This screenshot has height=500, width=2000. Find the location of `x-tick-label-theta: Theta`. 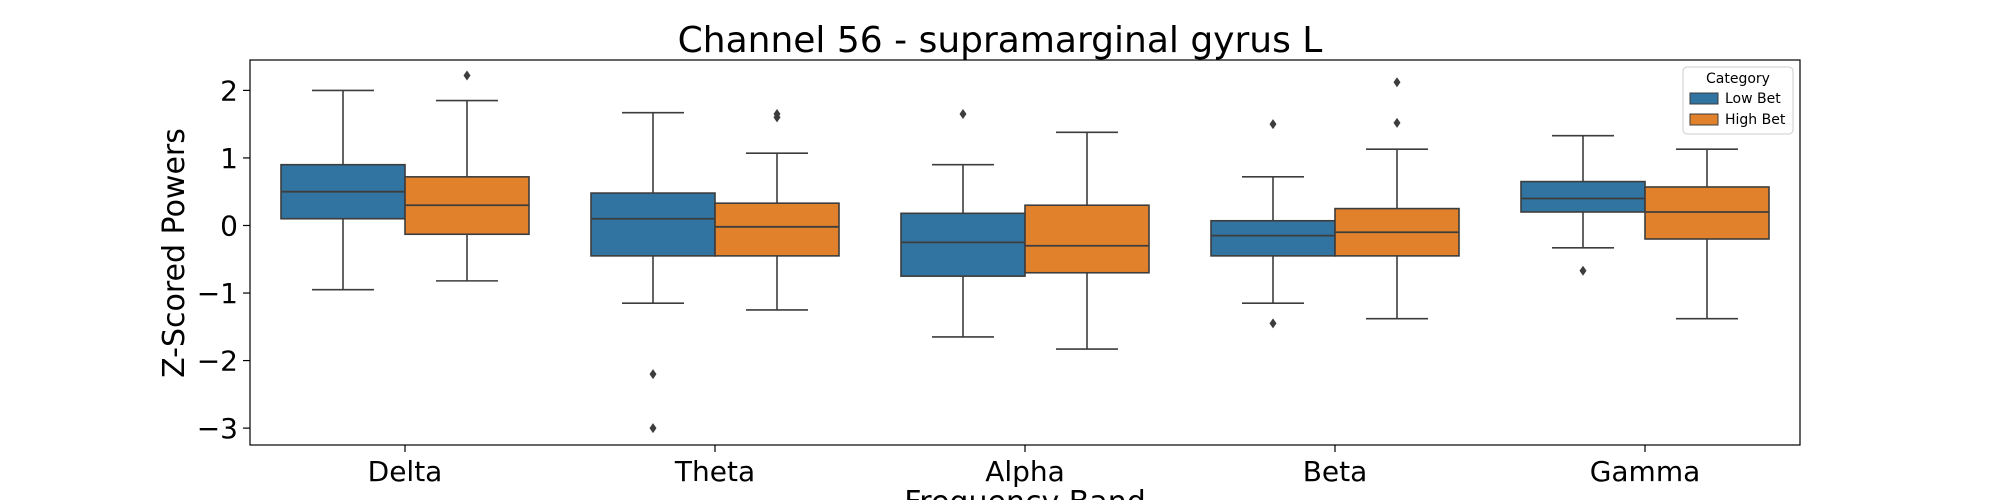

x-tick-label-theta: Theta is located at coordinates (714, 471).